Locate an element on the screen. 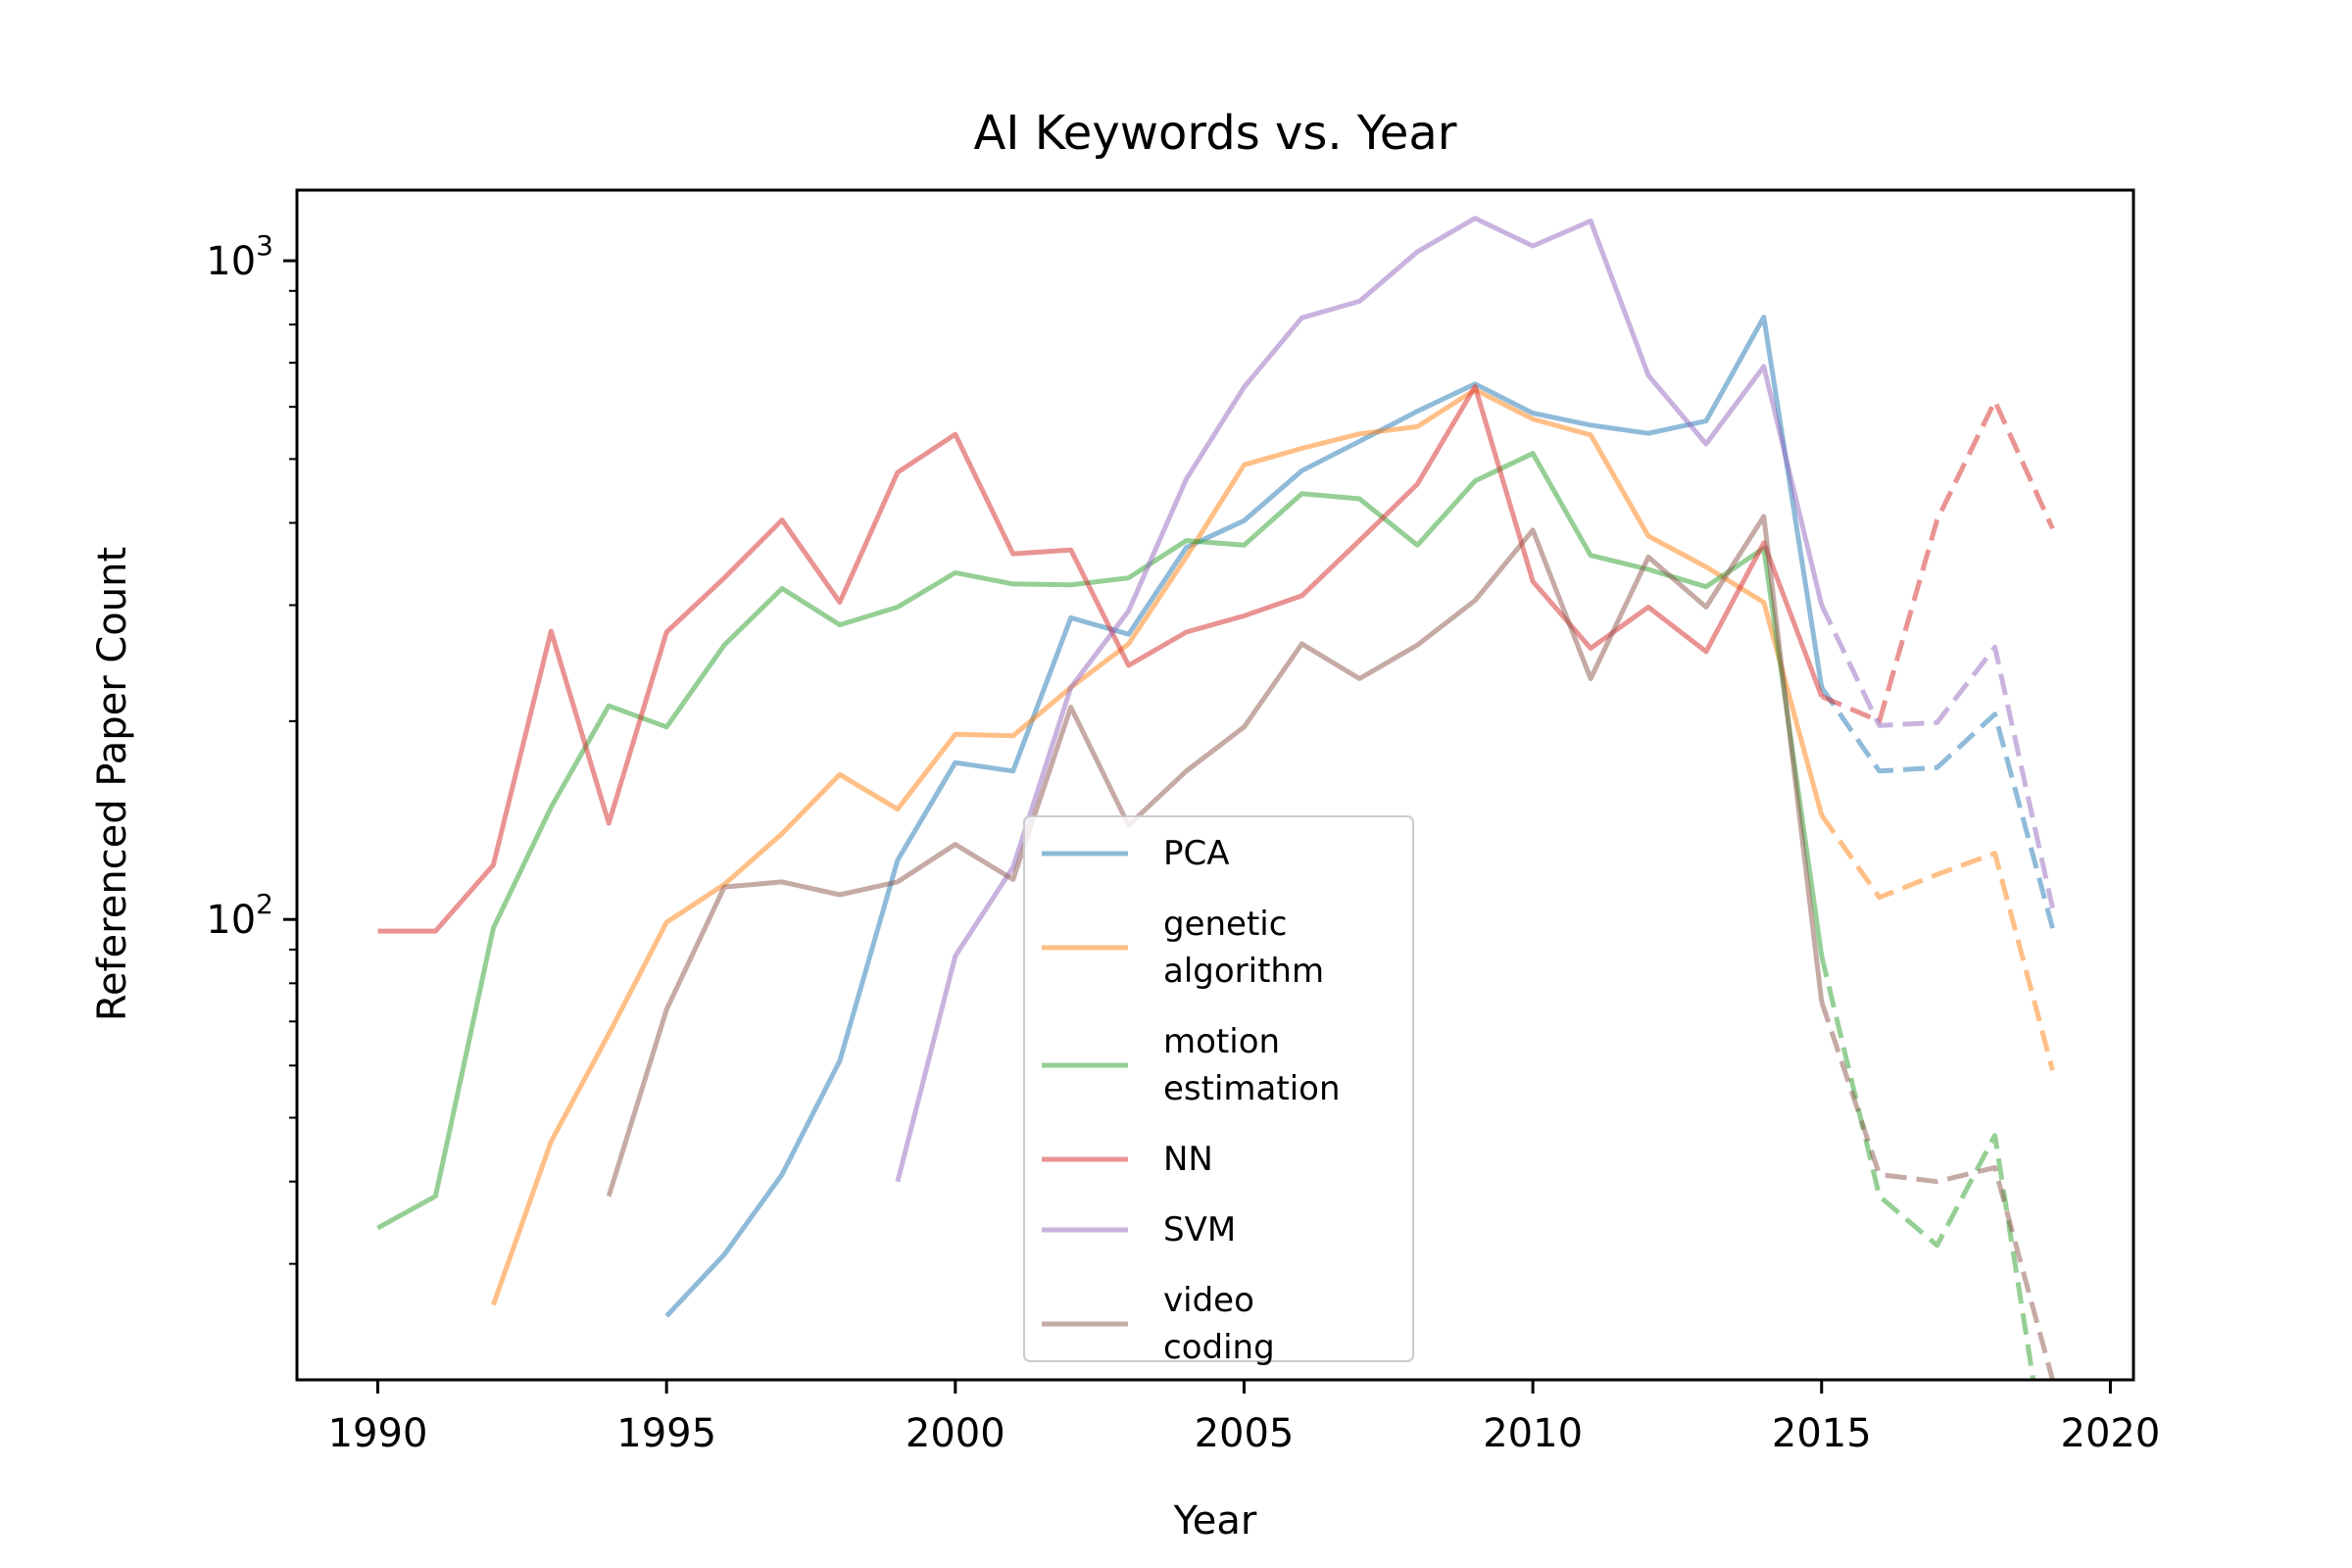 The height and width of the screenshot is (1568, 2352). series-line-svm-dashed is located at coordinates (1937, 756).